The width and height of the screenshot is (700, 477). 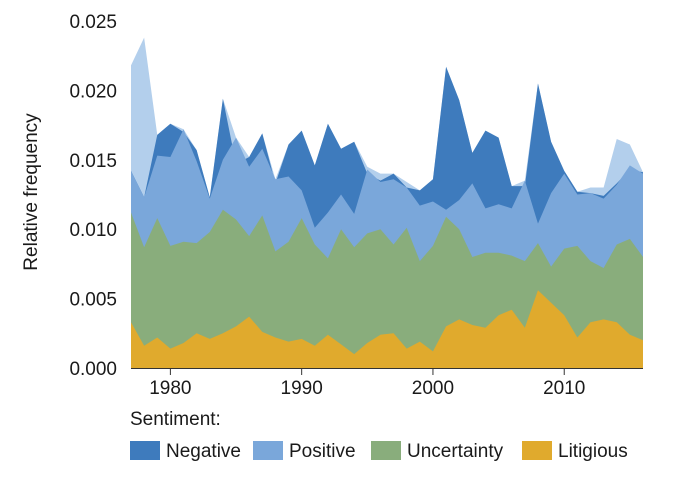 What do you see at coordinates (93, 369) in the screenshot?
I see `y-tick-label: 0.000` at bounding box center [93, 369].